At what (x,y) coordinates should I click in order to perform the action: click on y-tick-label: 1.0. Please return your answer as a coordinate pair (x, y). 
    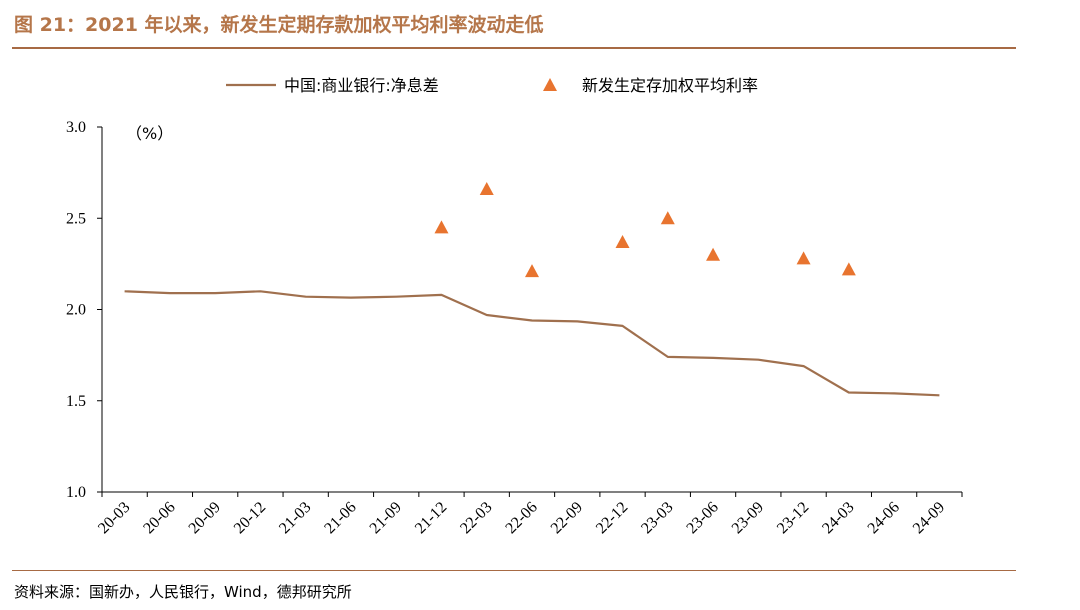
    Looking at the image, I should click on (76, 492).